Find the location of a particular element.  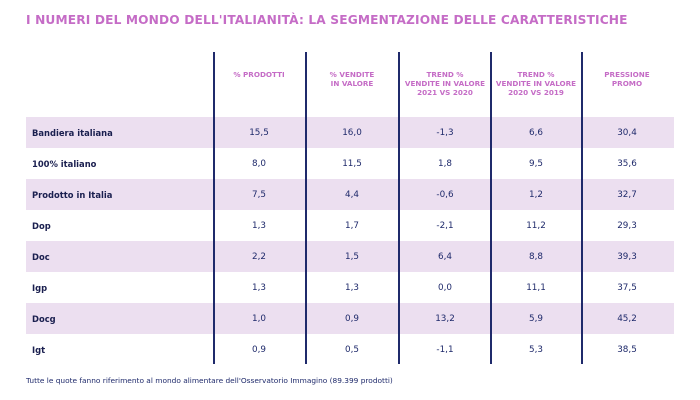

table-cell: 29,3 is located at coordinates (627, 225).